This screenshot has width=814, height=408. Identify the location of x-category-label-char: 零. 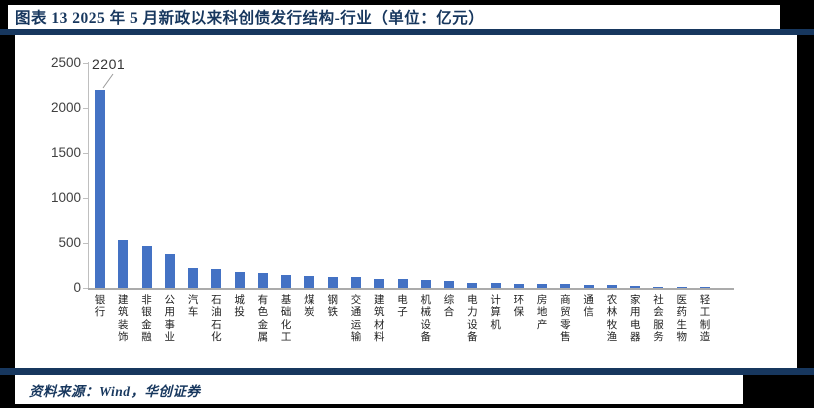
(565, 325).